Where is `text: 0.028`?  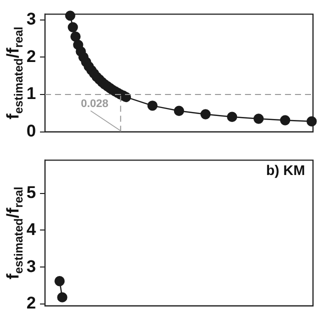 text: 0.028 is located at coordinates (94, 104).